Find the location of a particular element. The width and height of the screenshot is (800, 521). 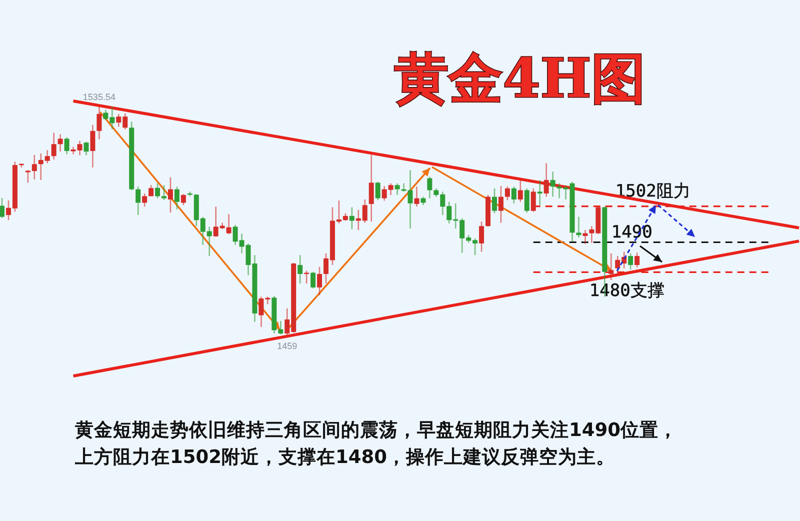

annotation: 1459 is located at coordinates (287, 346).